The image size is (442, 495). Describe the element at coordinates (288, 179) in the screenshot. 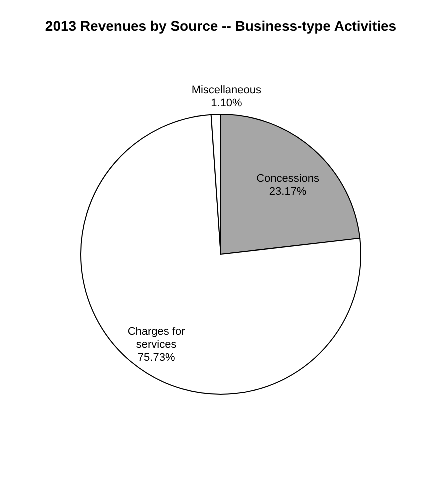

I see `slice-label: Concessions` at that location.